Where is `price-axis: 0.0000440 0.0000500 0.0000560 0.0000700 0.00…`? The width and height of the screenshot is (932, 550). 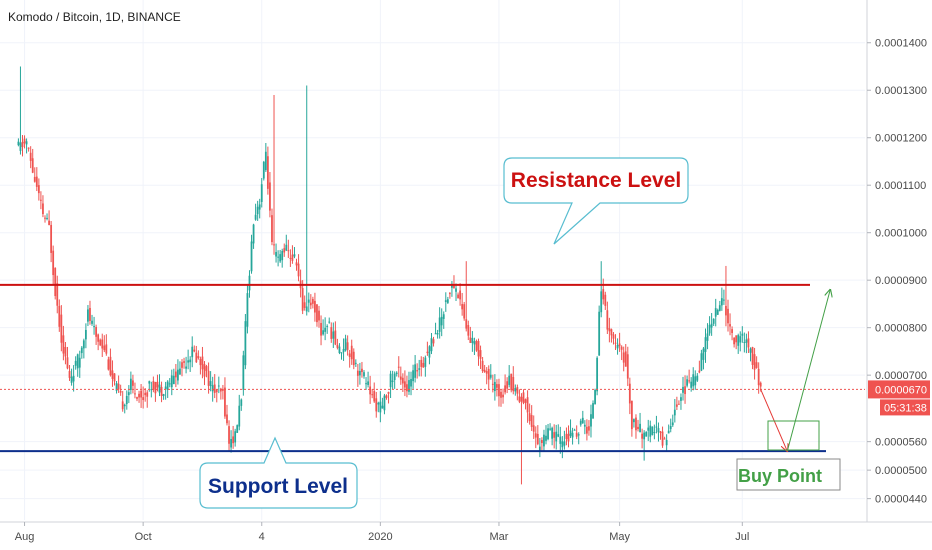 price-axis: 0.0000440 0.0000500 0.0000560 0.0000700 0.00… is located at coordinates (898, 272).